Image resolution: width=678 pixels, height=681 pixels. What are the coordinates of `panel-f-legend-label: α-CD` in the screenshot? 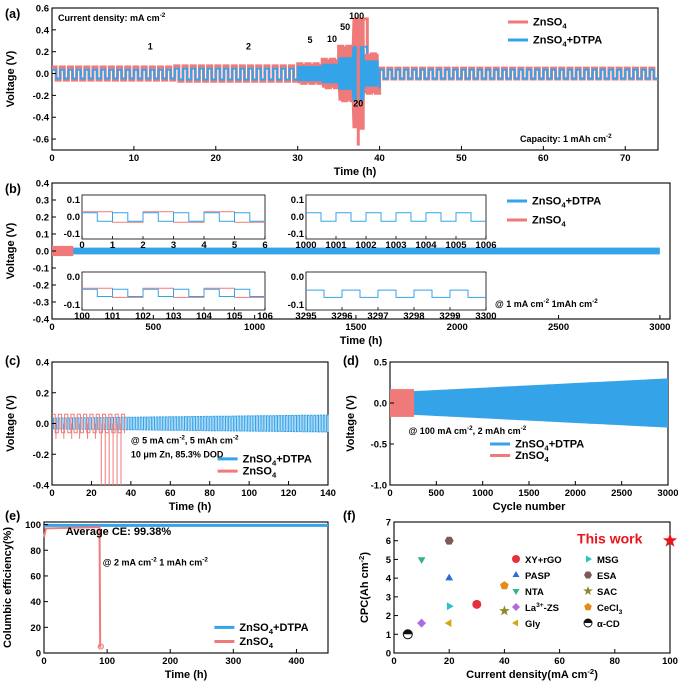 It's located at (608, 624).